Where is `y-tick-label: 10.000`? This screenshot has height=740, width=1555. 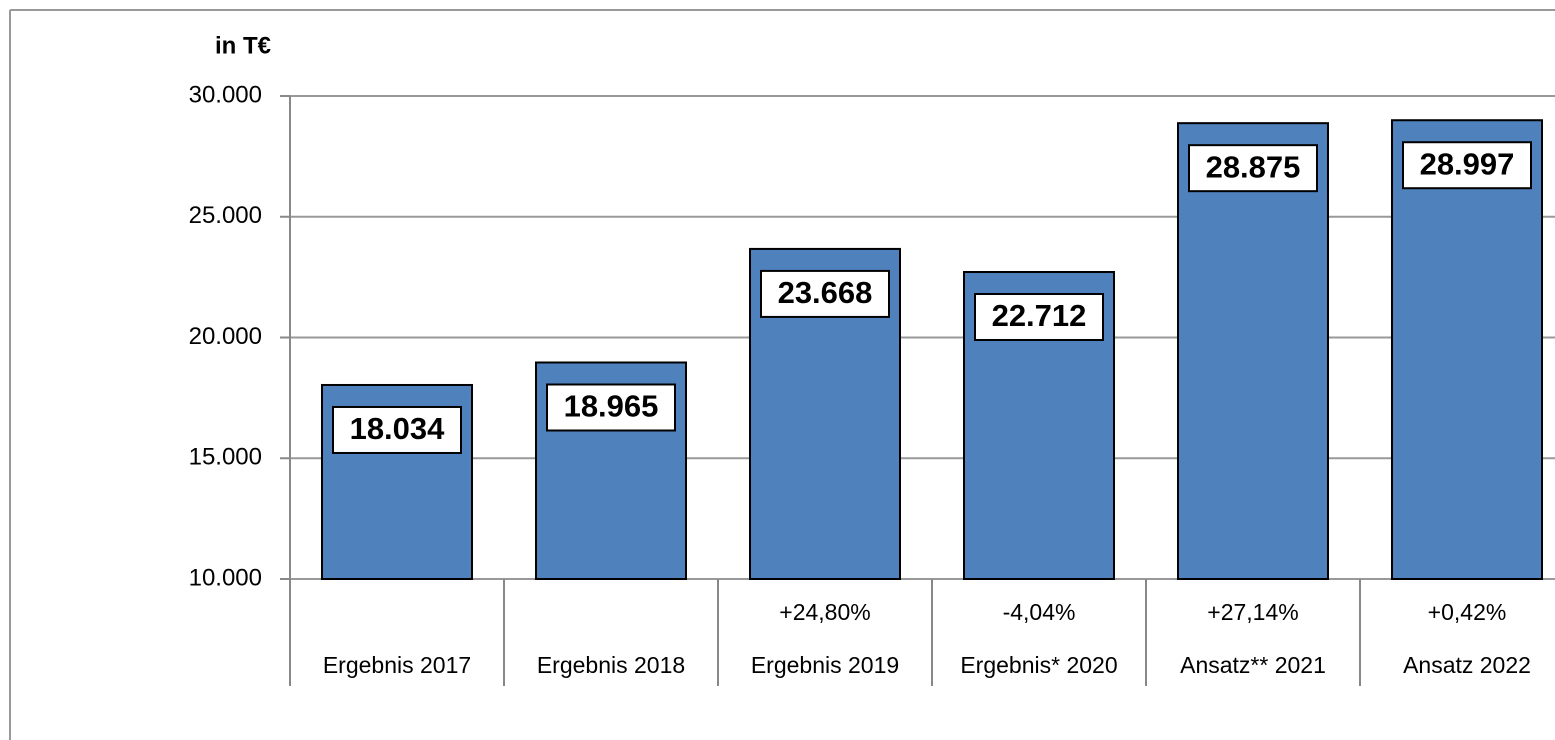
y-tick-label: 10.000 is located at coordinates (225, 577).